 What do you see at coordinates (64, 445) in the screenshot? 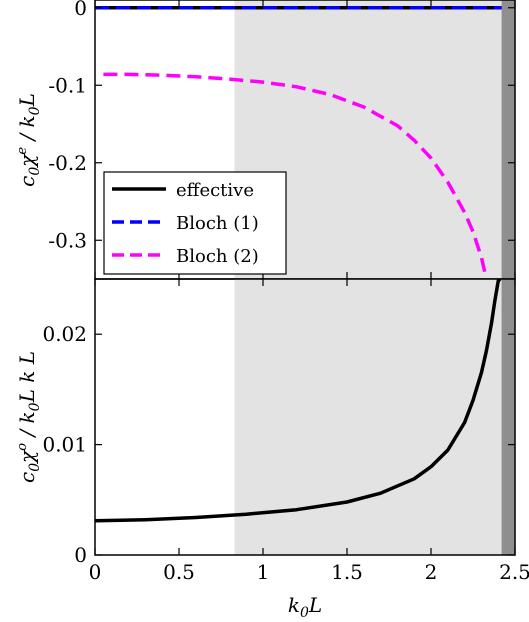
I see `bot-y-tick-label: 0.01` at bounding box center [64, 445].